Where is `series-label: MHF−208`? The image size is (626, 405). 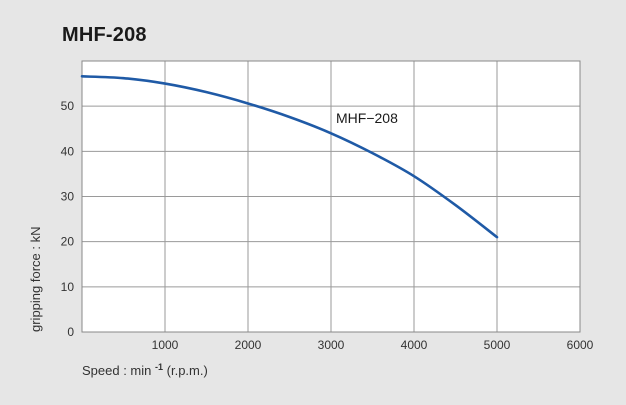
series-label: MHF−208 is located at coordinates (367, 118).